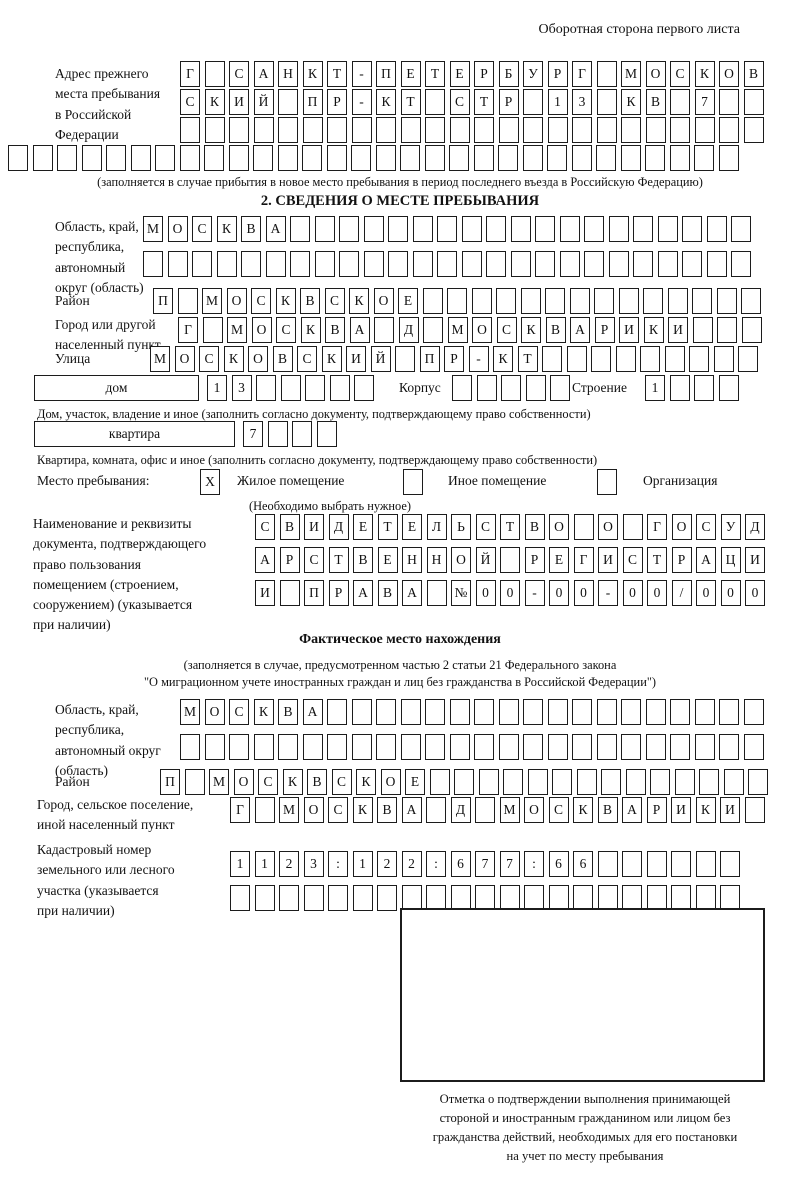  Describe the element at coordinates (583, 593) in the screenshot. I see `char-cell: 0` at that location.